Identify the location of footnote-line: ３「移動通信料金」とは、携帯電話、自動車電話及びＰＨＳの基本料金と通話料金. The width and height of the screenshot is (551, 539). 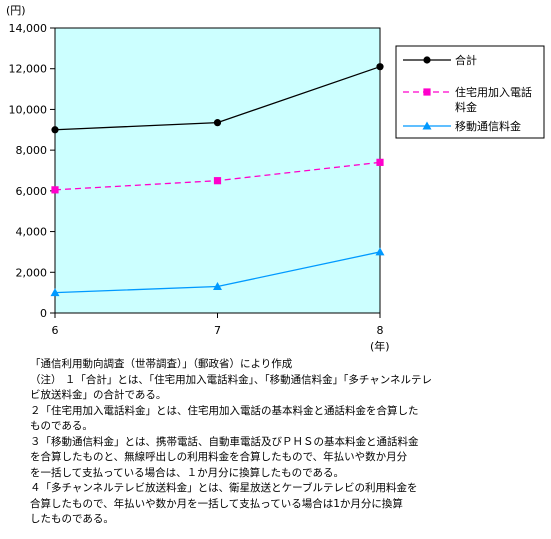
(224, 441).